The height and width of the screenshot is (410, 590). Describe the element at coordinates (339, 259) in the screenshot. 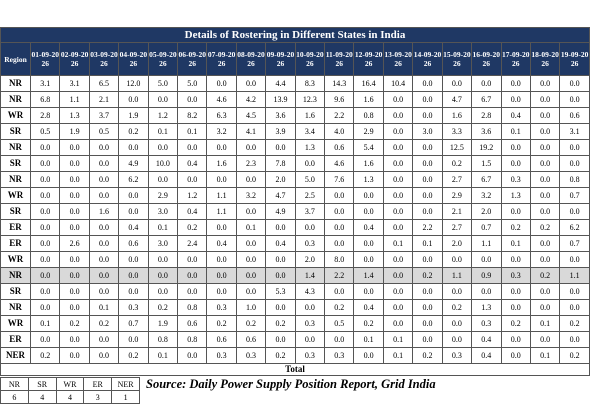

I see `value-cell: 8.0` at that location.